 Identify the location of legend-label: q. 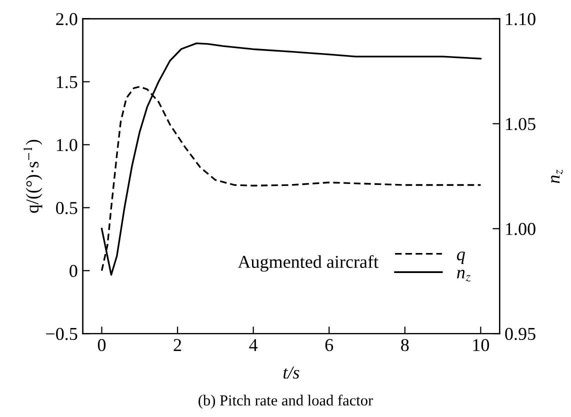
(460, 258).